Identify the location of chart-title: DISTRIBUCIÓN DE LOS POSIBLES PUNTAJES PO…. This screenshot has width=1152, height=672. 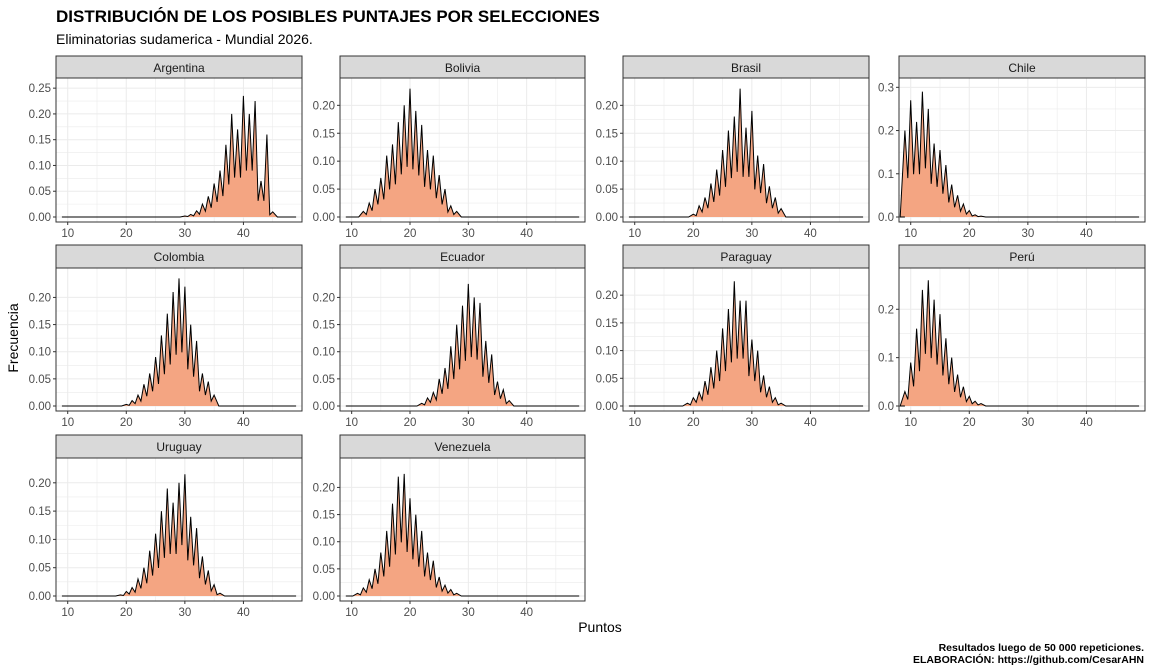
(328, 16).